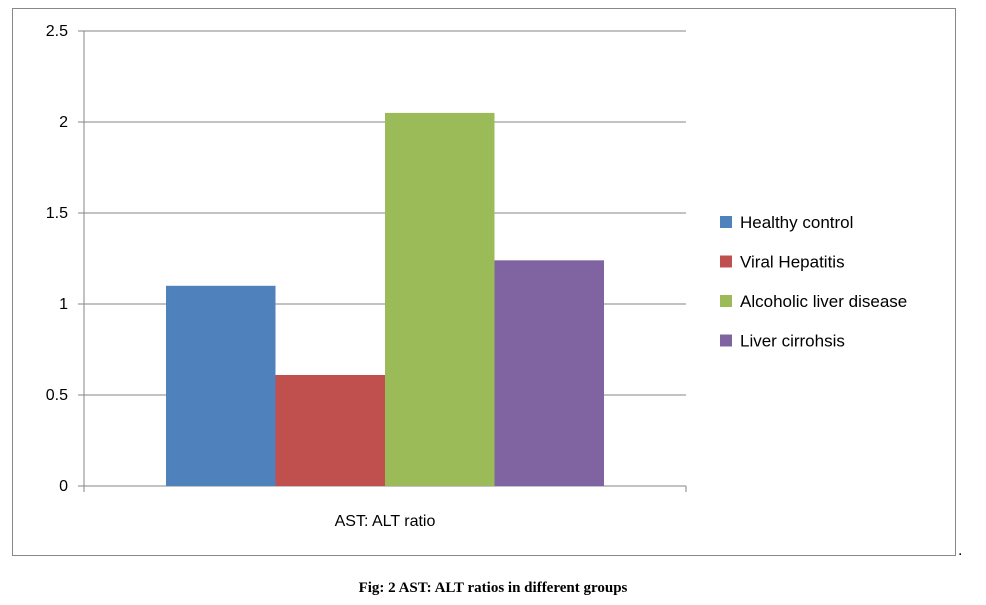 The image size is (986, 605). I want to click on legend-label: Healthy control, so click(796, 222).